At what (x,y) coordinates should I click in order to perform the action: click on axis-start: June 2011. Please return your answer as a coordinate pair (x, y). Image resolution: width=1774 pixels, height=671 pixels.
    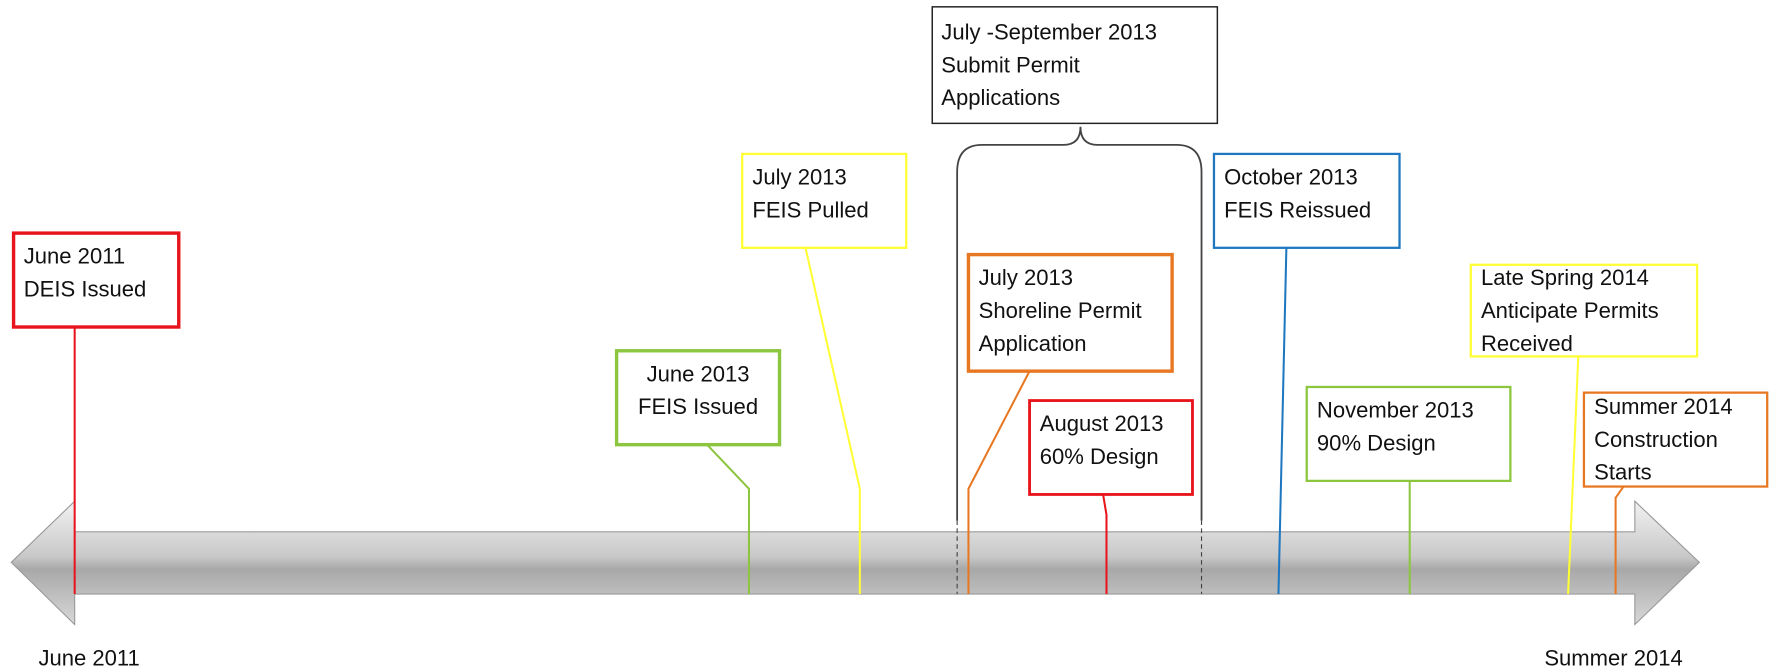
    Looking at the image, I should click on (88, 657).